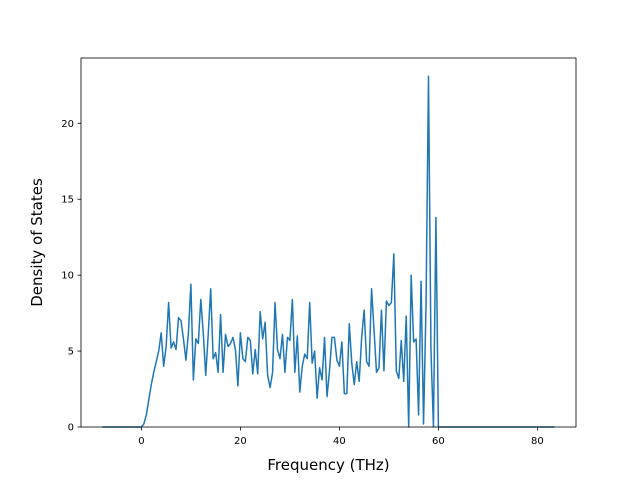 The height and width of the screenshot is (480, 640). Describe the element at coordinates (67, 124) in the screenshot. I see `y-tick-label: 20` at that location.